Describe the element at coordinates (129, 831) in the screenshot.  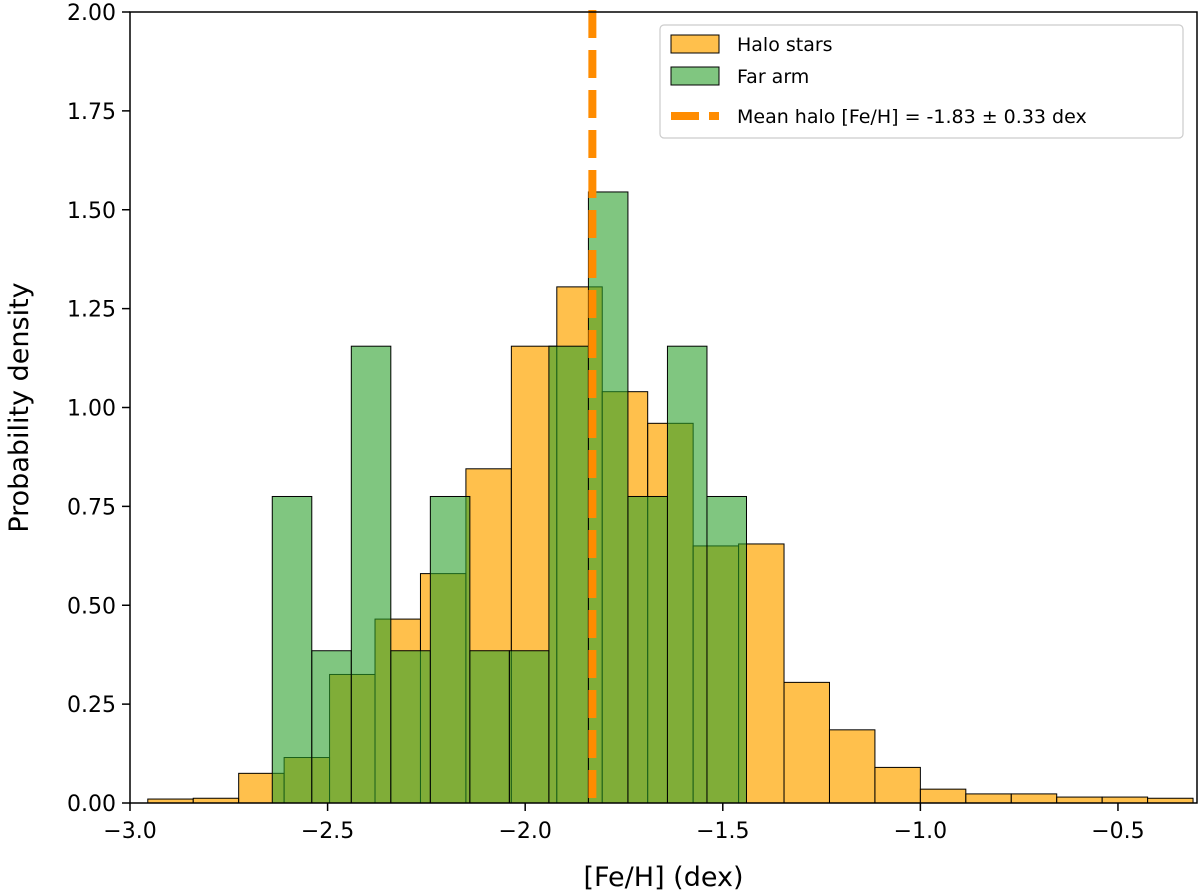
I see `x-tick-label: −3.0` at that location.